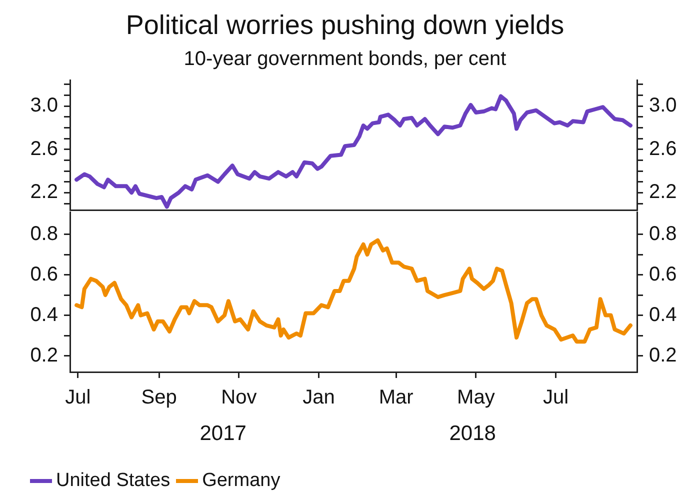 This screenshot has height=493, width=690. Describe the element at coordinates (159, 397) in the screenshot. I see `x-tick-label: Sep` at that location.